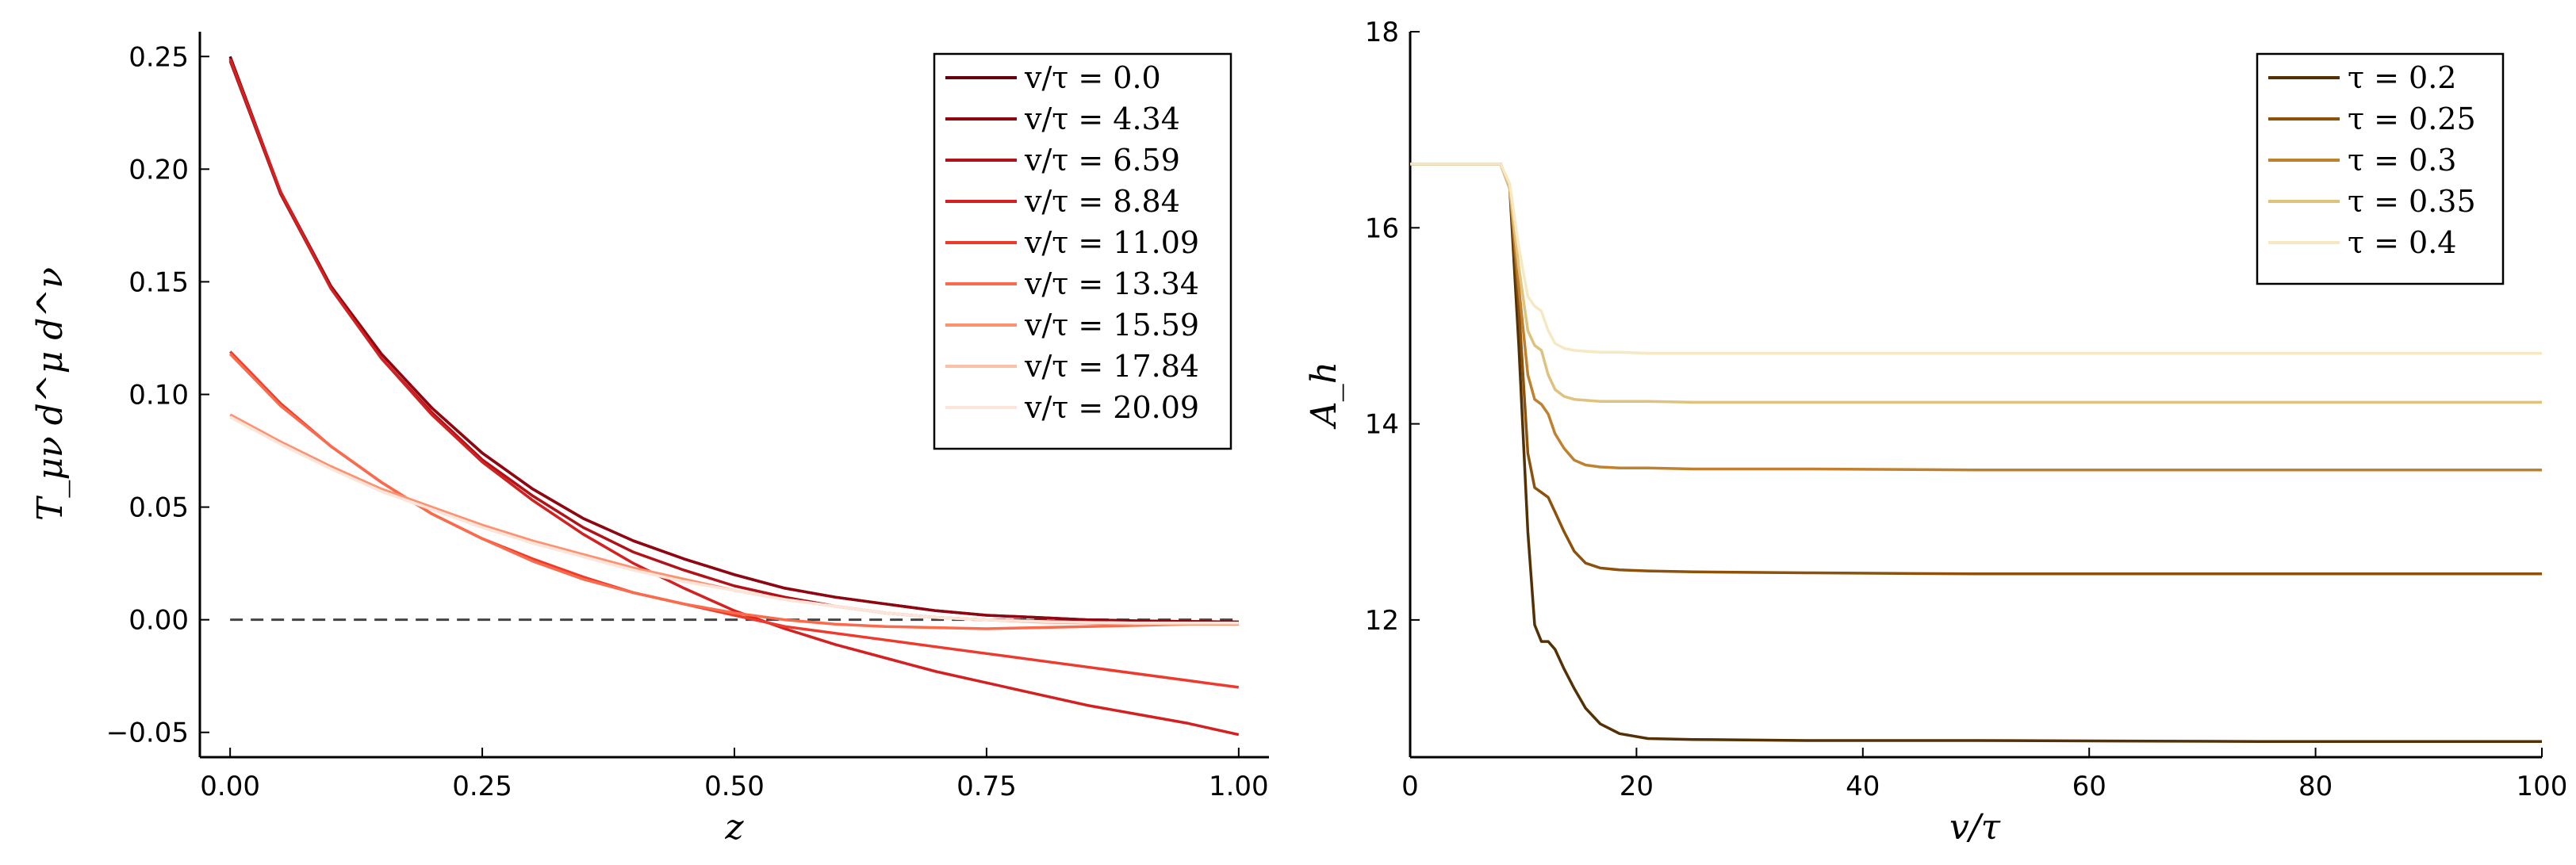 This screenshot has width=2576, height=865. Describe the element at coordinates (2402, 160) in the screenshot. I see `right-legend-entry: τ = 0.3` at that location.